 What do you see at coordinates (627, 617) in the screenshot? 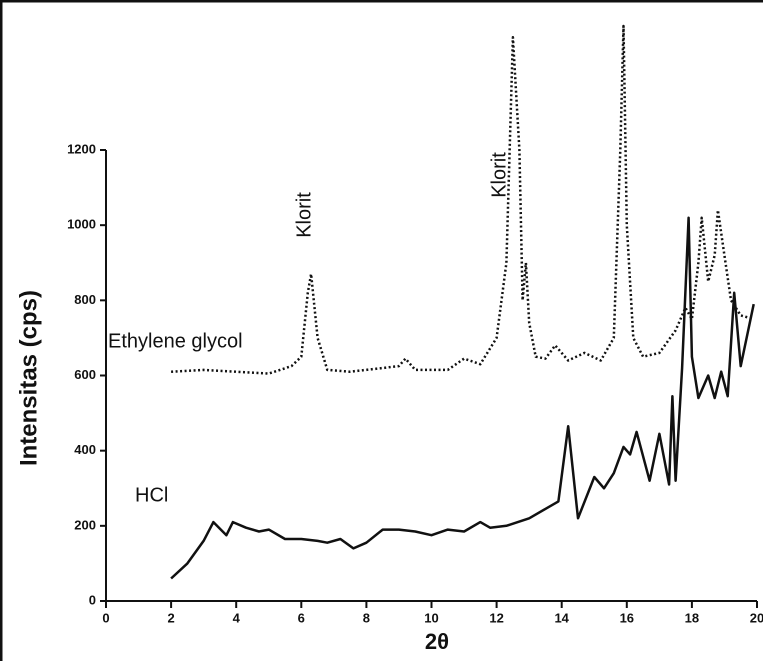
I see `x-tick-label: 16` at bounding box center [627, 617].